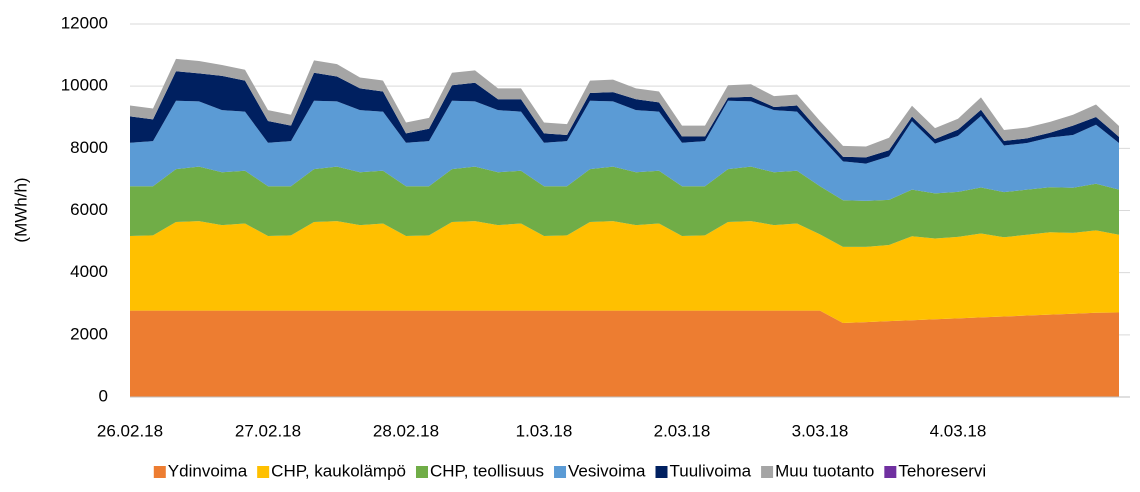 The width and height of the screenshot is (1140, 492). I want to click on y-tick-label: 0, so click(103, 395).